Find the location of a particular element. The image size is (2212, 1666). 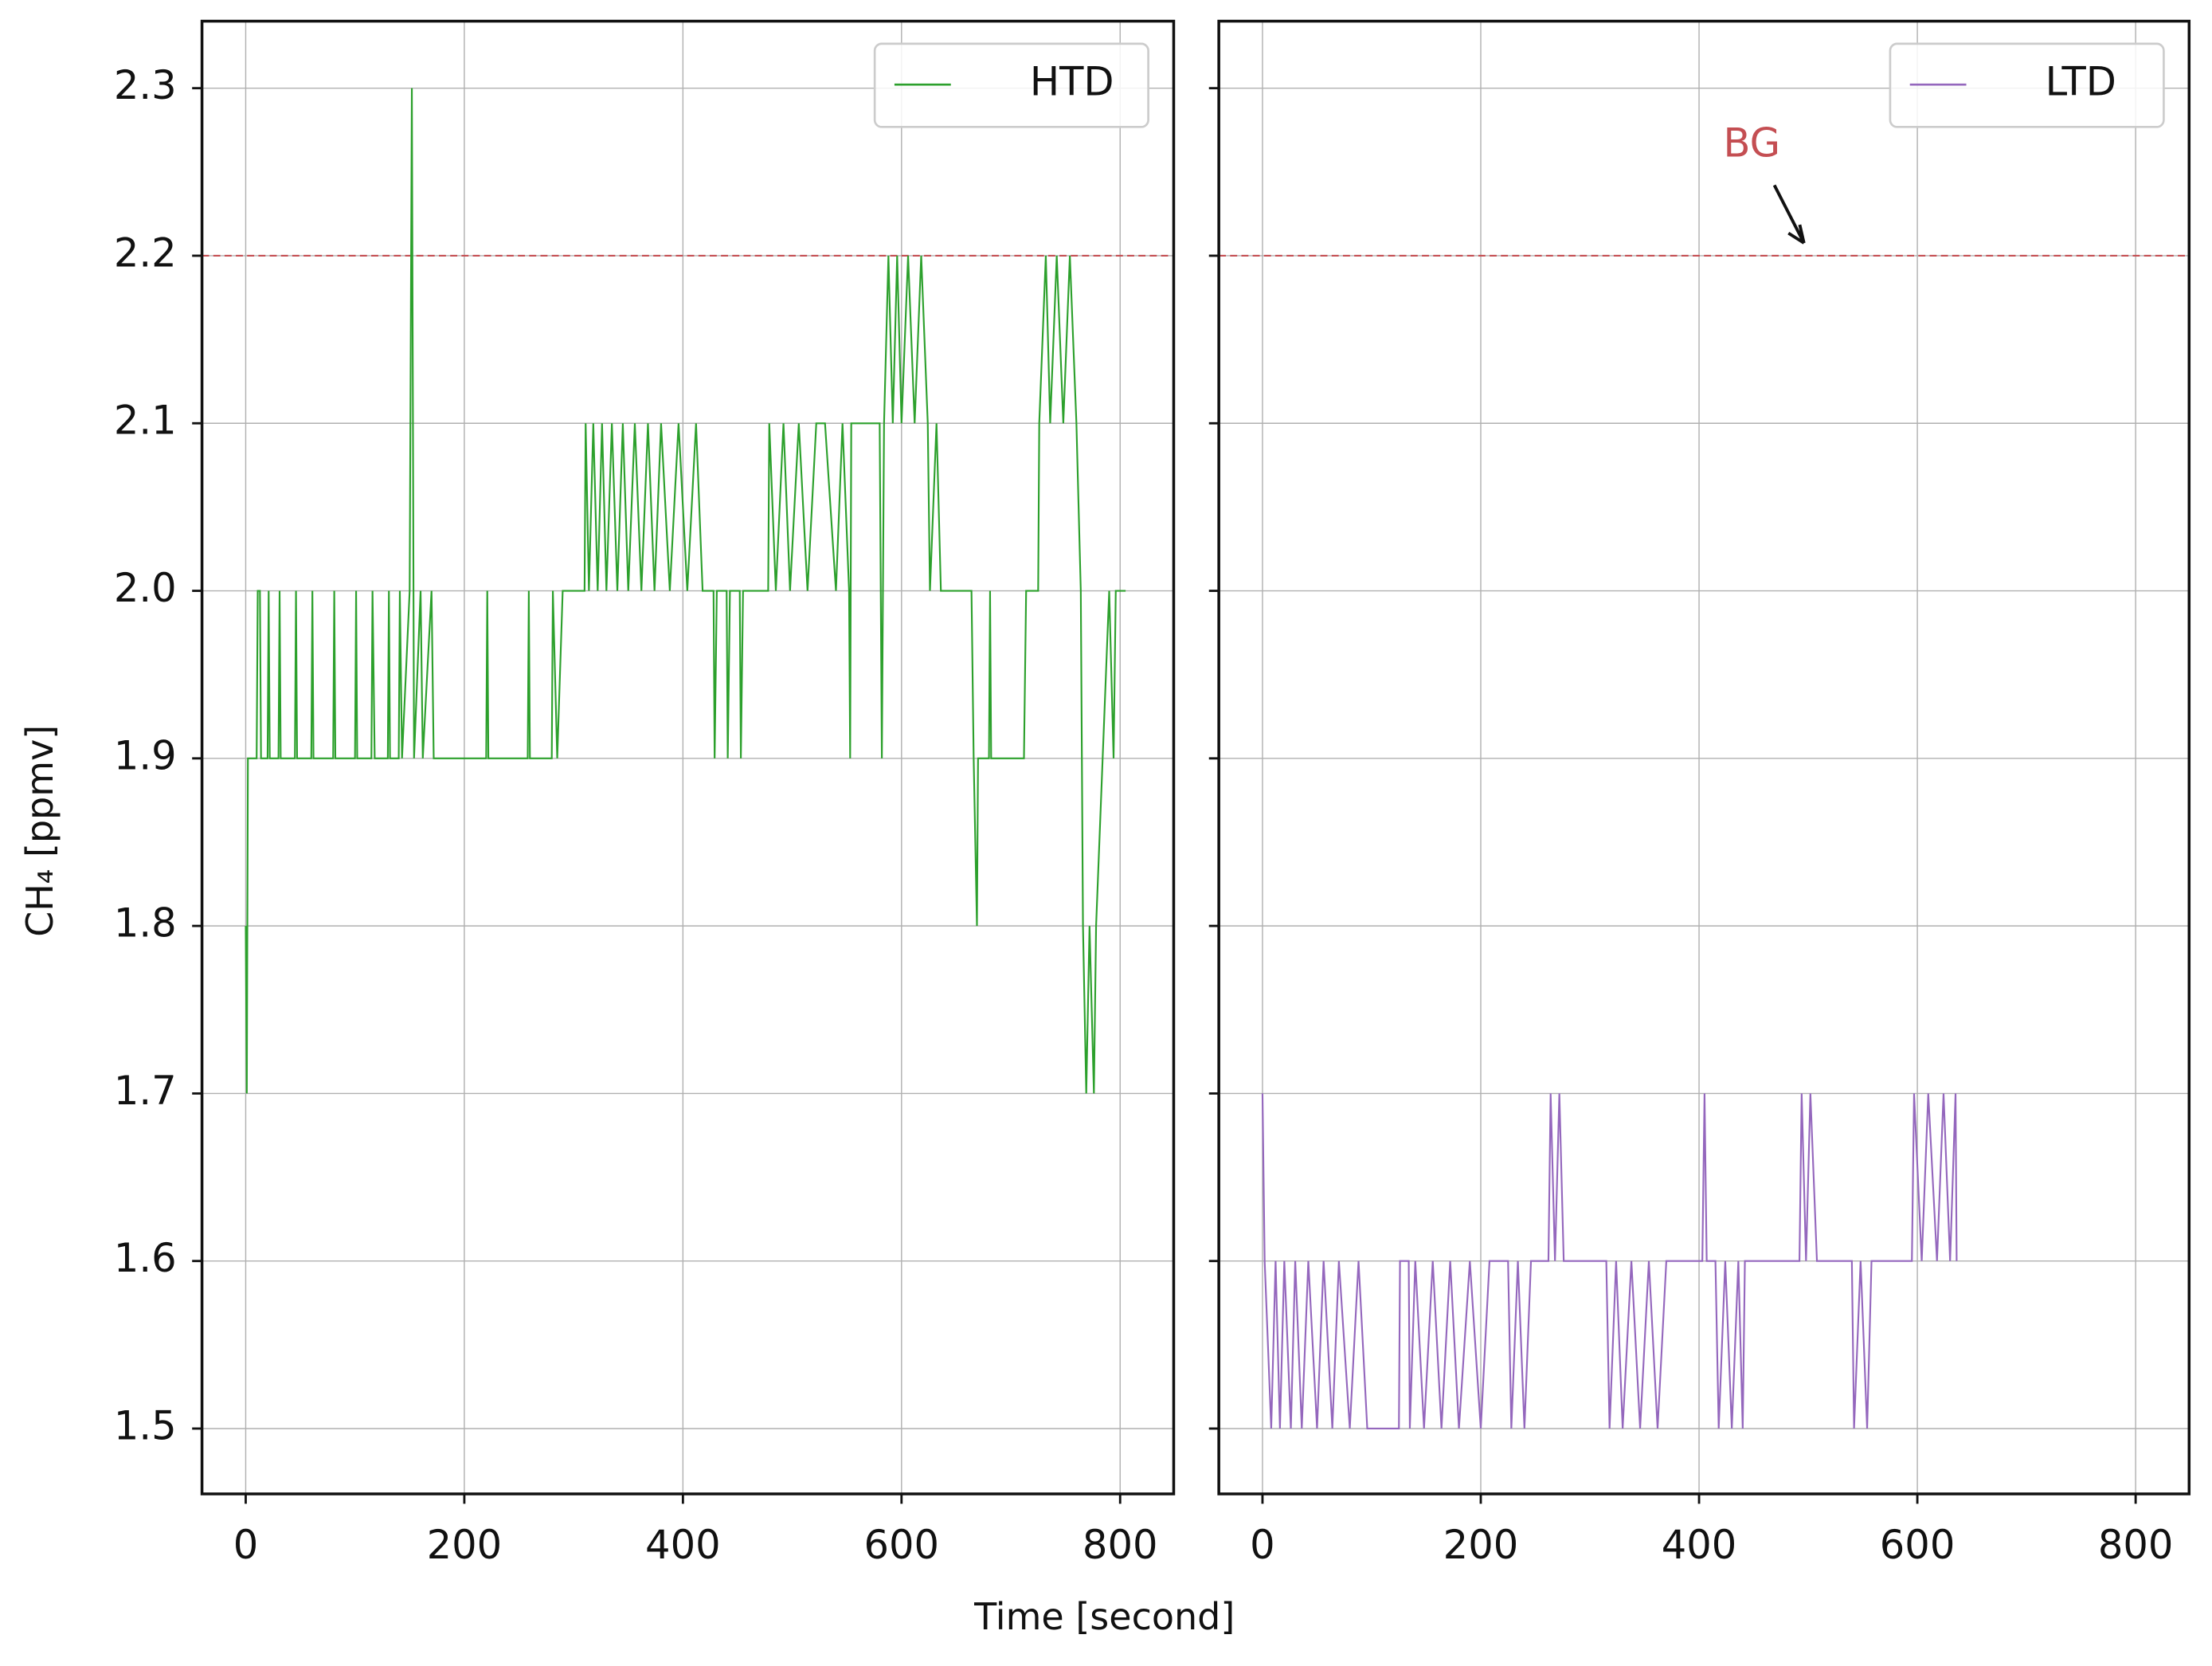

y-tick-label: 1.7 is located at coordinates (145, 1091).